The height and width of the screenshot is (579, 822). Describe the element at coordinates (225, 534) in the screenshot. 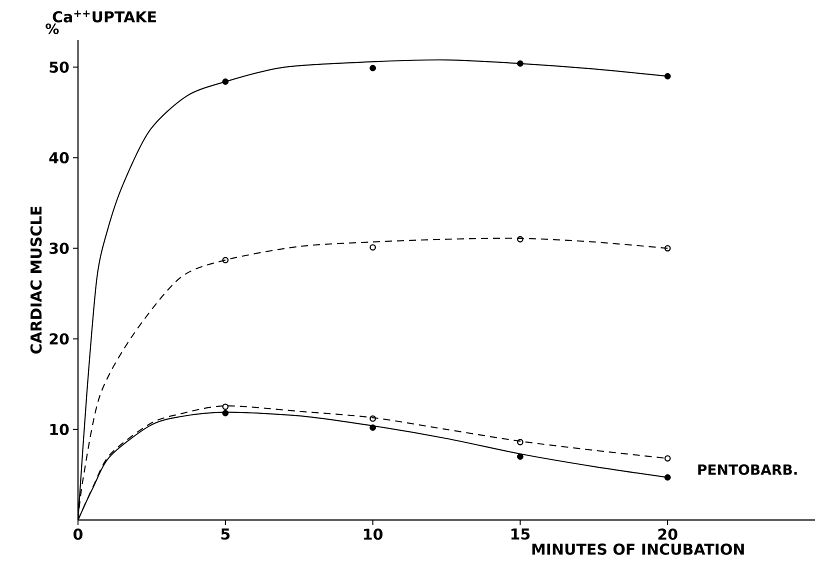

I see `x-tick-label: 5` at that location.